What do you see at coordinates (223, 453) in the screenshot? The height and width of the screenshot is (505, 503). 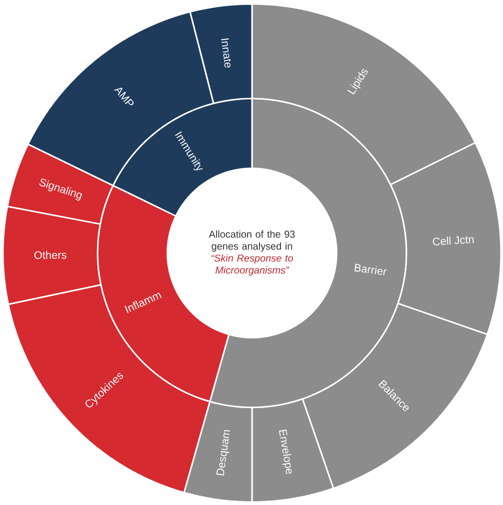 I see `slice-label: Desquam` at bounding box center [223, 453].